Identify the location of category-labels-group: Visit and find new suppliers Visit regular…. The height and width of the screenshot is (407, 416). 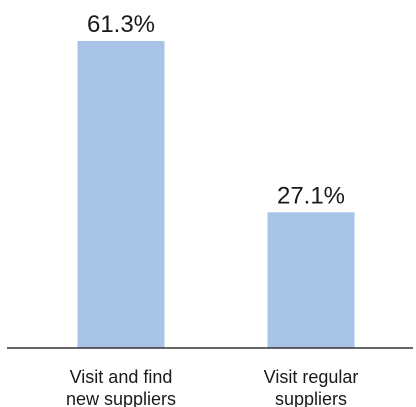
(212, 387).